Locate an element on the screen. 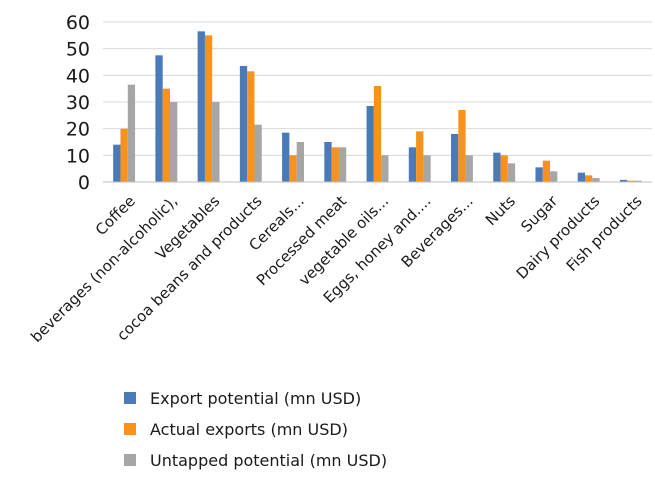  legend-label: Untapped potential (mn USD) is located at coordinates (269, 460).